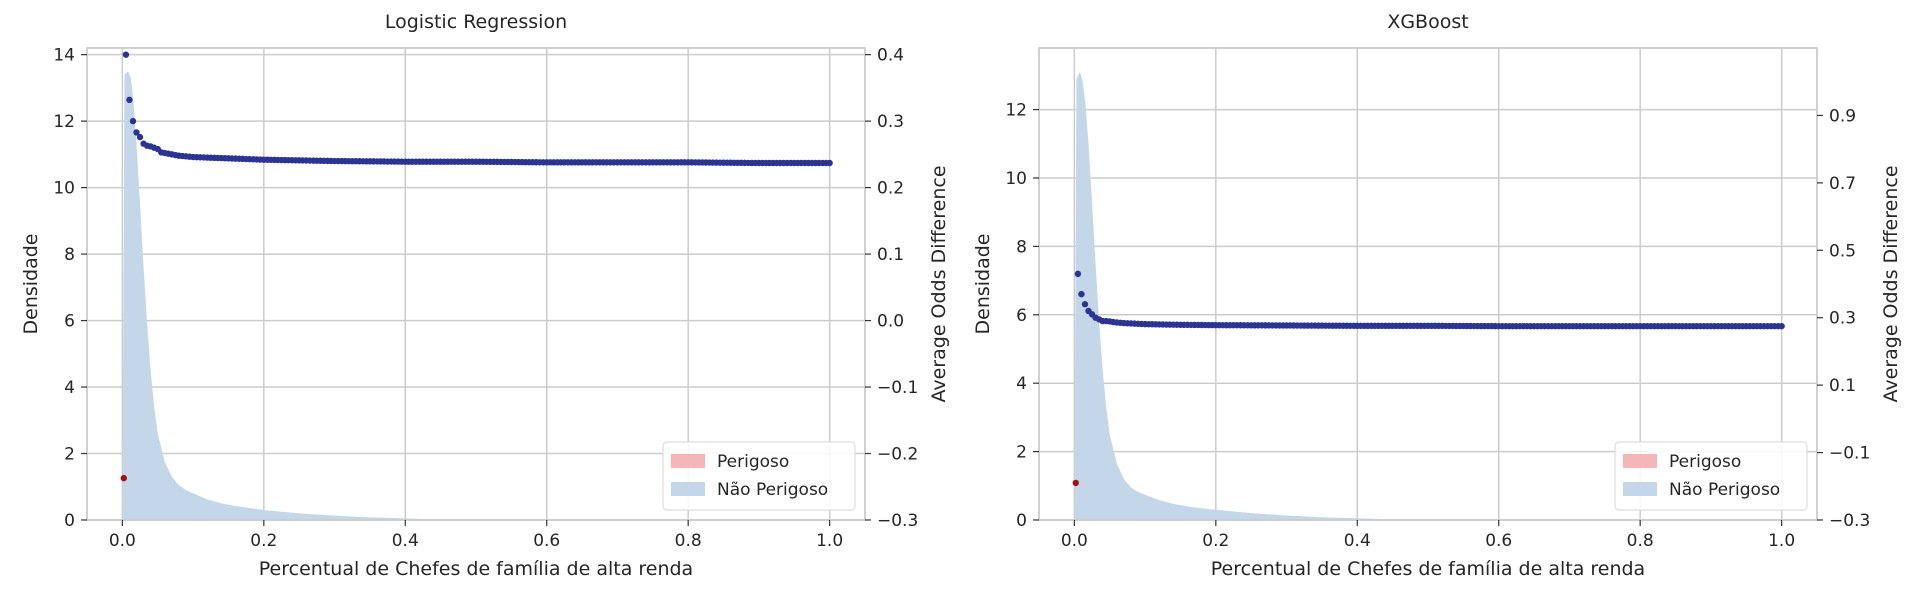 The height and width of the screenshot is (600, 1920). I want to click on y2-tick-label: 0.7, so click(1842, 184).